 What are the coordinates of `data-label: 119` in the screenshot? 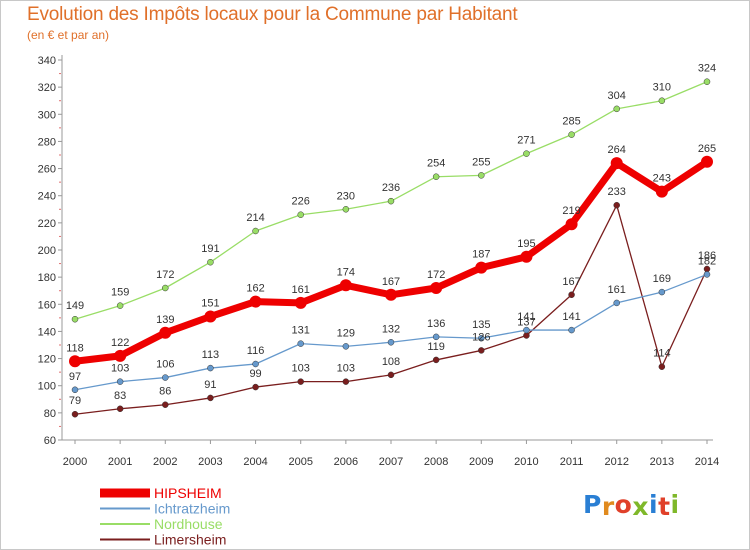 It's located at (436, 347).